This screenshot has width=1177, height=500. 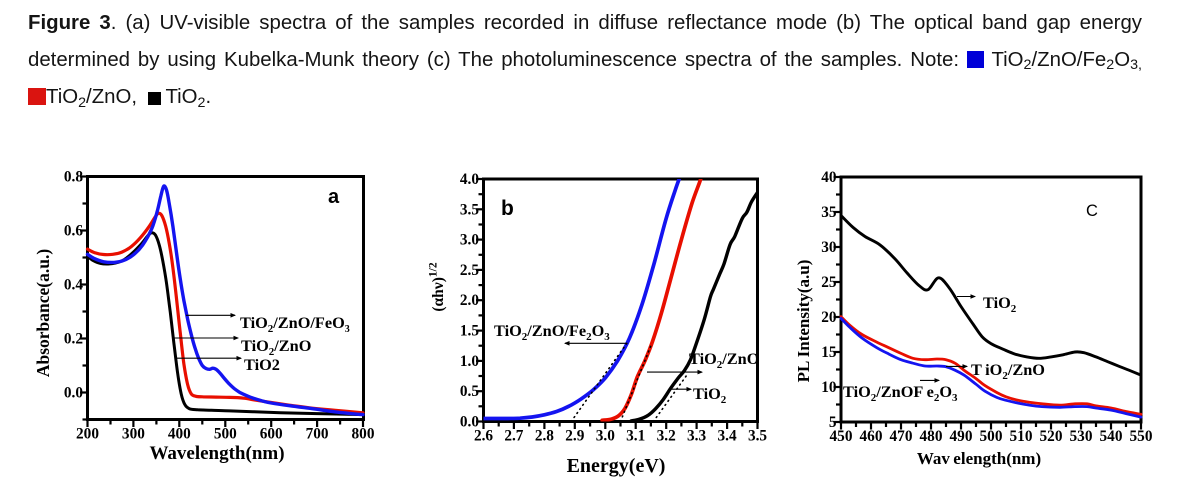 I want to click on svg-text: 30, so click(x=829, y=247).